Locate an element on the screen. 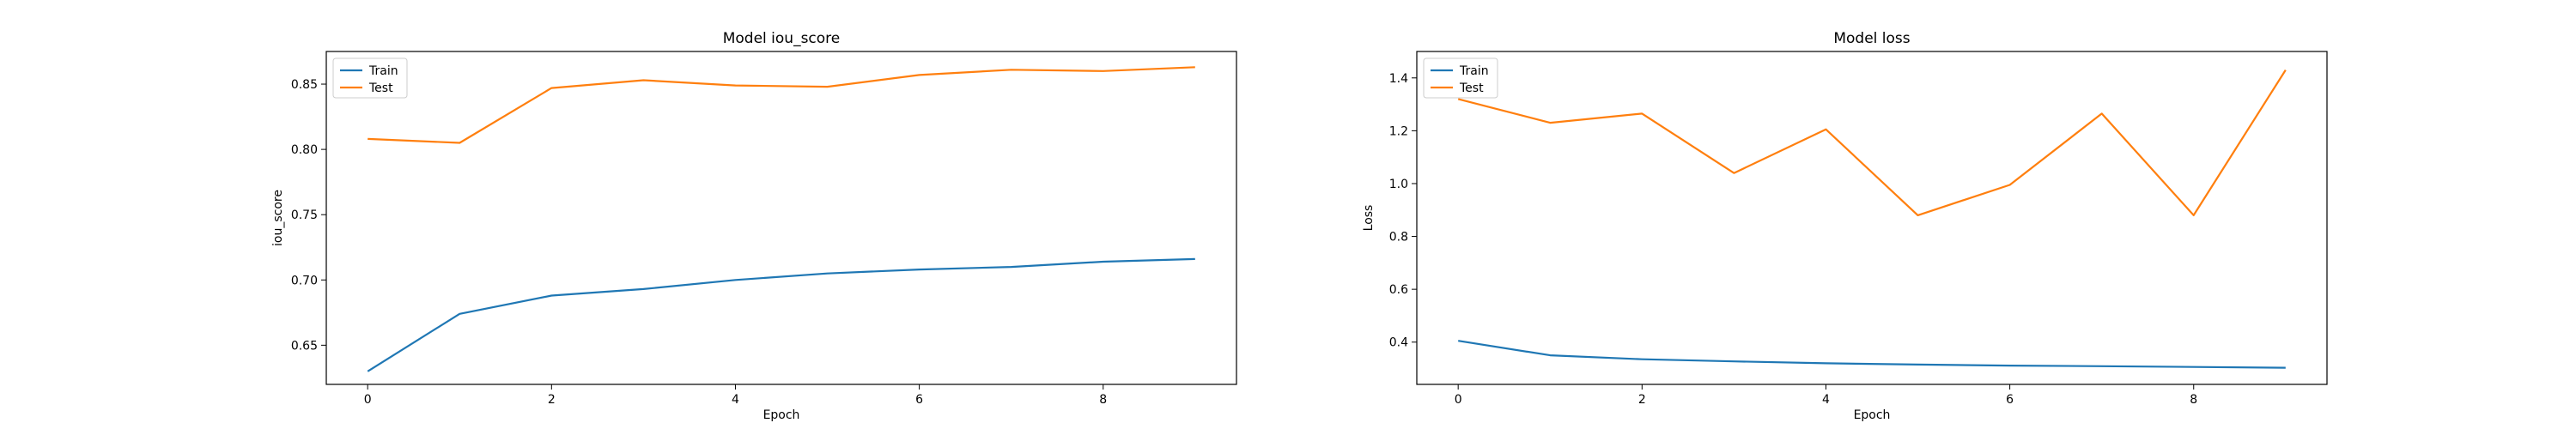  y-tick-label: 0.6 is located at coordinates (1398, 290).